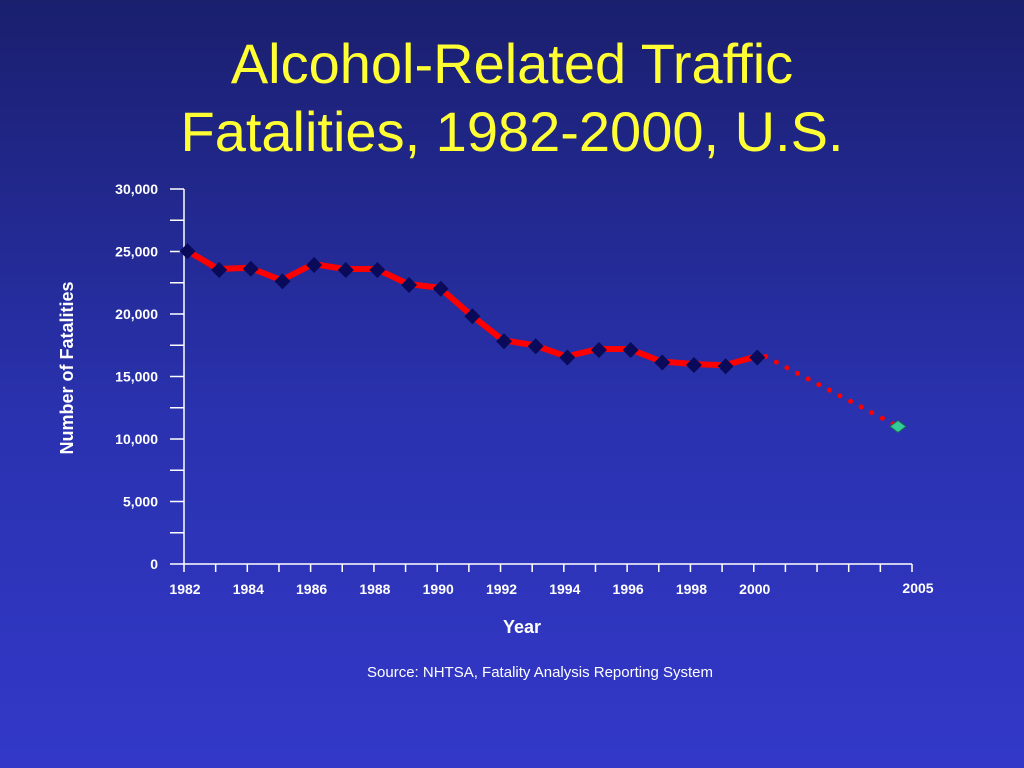 This screenshot has height=768, width=1024. What do you see at coordinates (184, 589) in the screenshot?
I see `x-tick-label: 1982` at bounding box center [184, 589].